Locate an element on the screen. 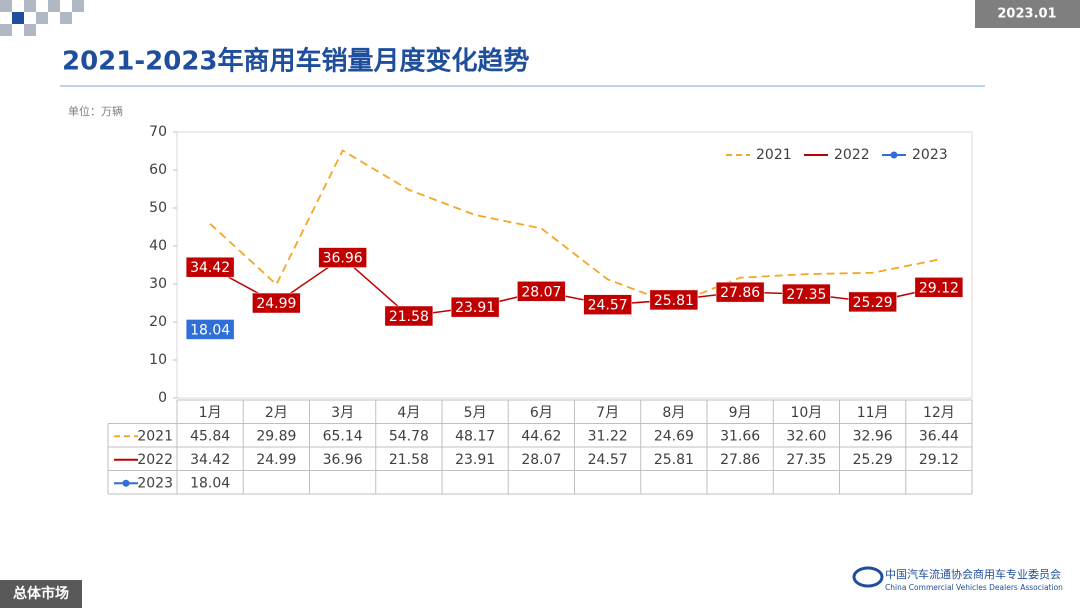 The image size is (1080, 612). data-label: 25.81 is located at coordinates (674, 301).